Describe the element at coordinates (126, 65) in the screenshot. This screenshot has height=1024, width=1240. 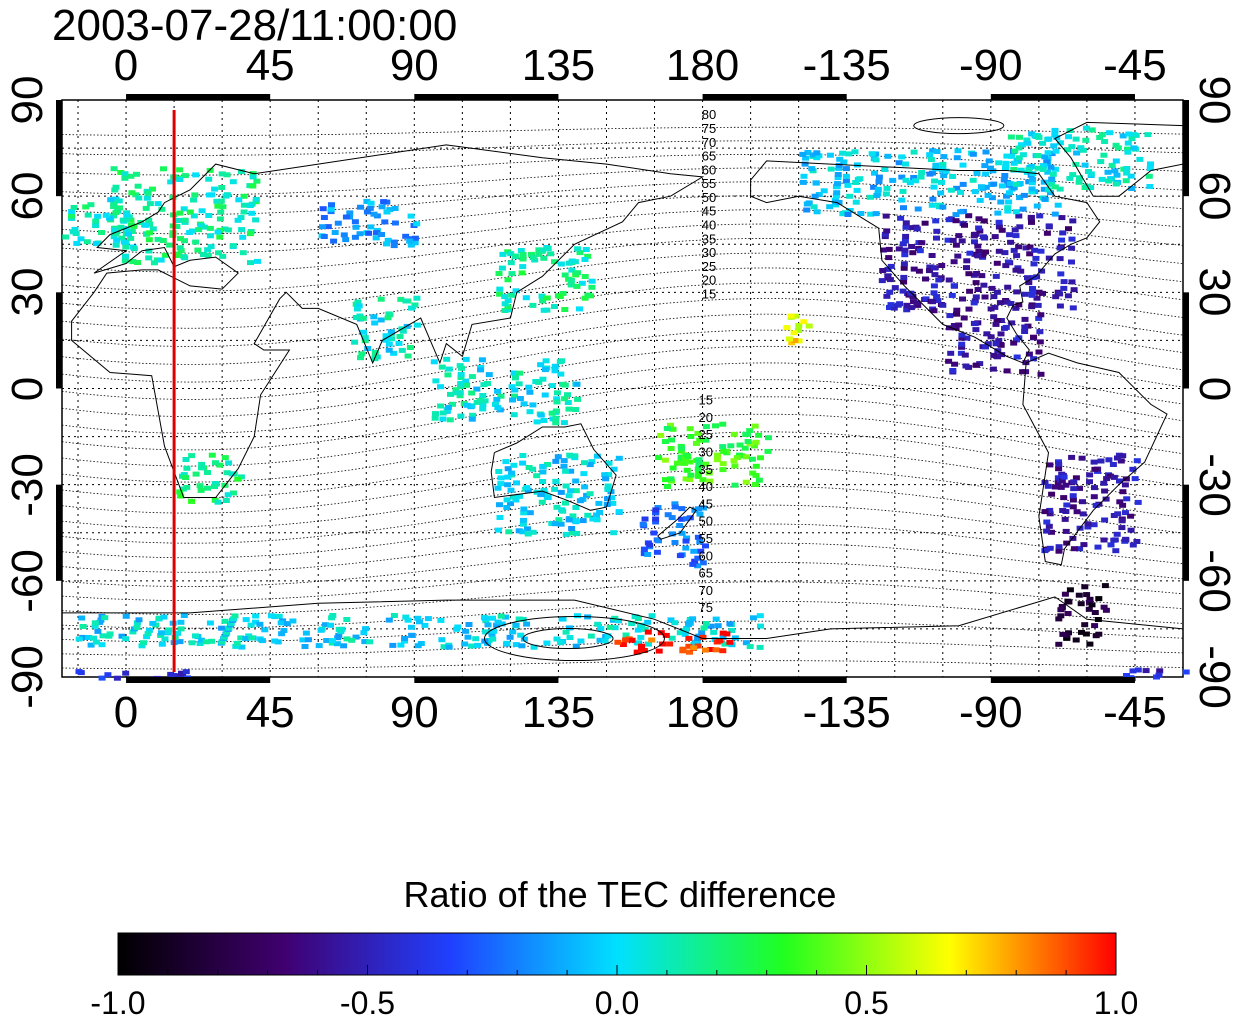
I see `x-top-tick: 0` at that location.